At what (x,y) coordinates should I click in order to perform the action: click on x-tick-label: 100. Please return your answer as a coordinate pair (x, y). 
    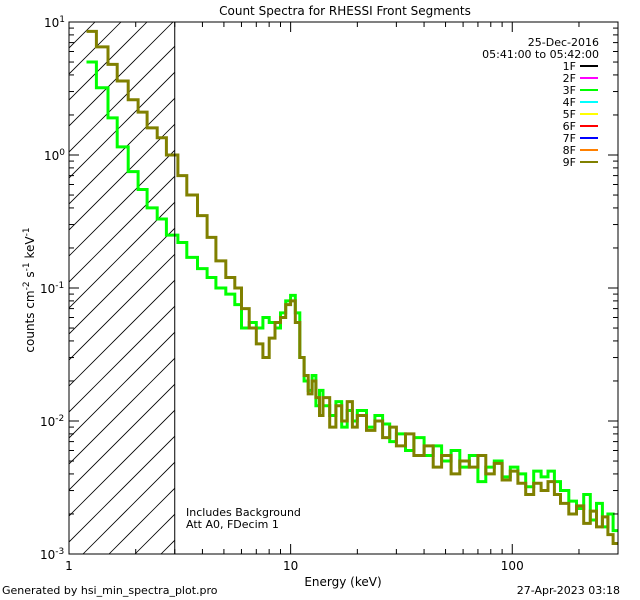
    Looking at the image, I should click on (512, 566).